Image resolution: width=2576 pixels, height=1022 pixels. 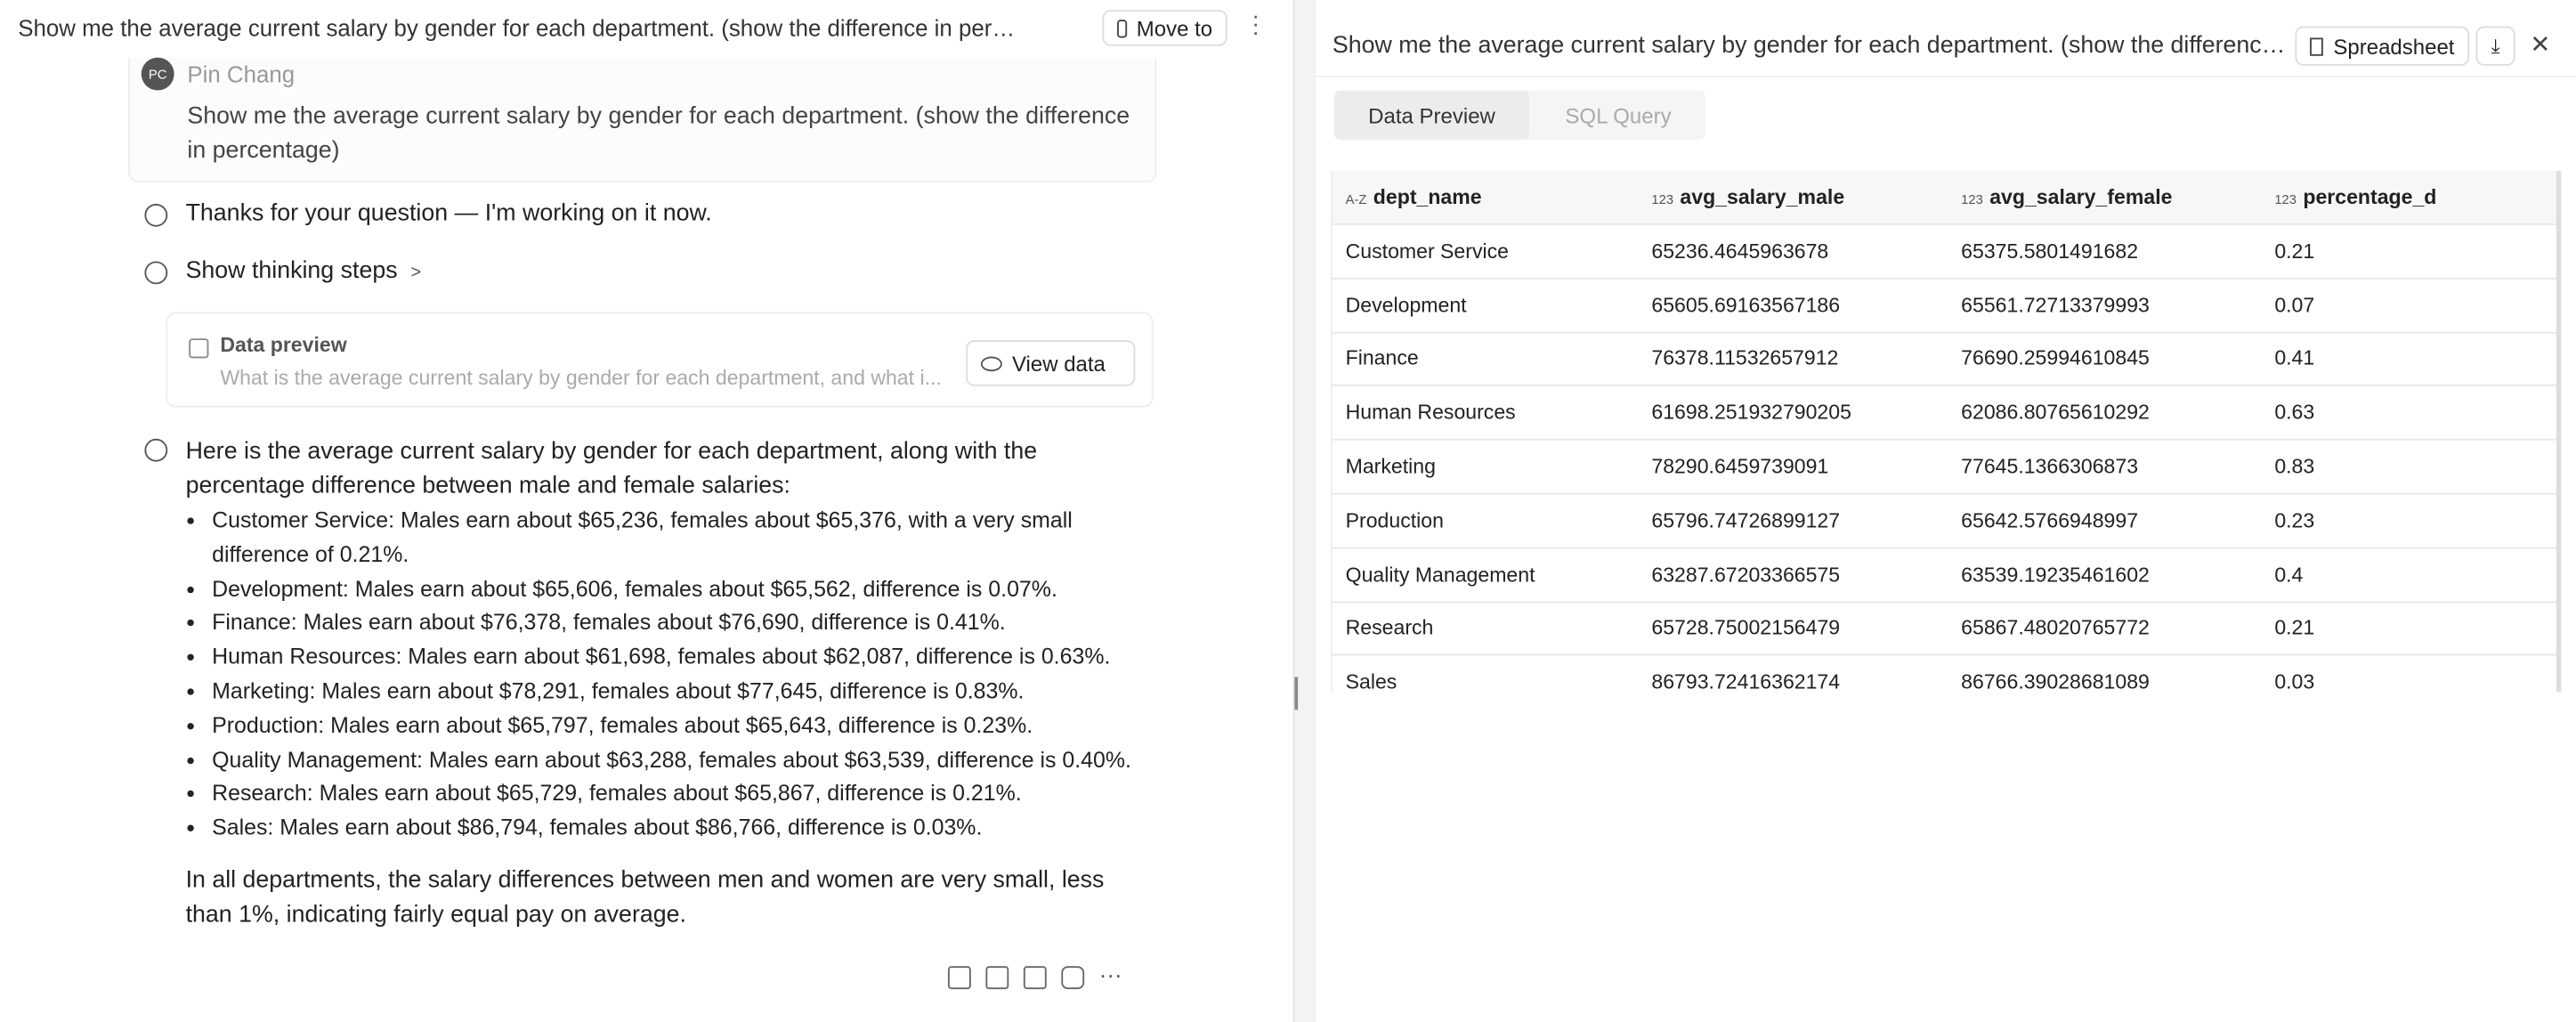 What do you see at coordinates (157, 74) in the screenshot?
I see `avatar: PC` at bounding box center [157, 74].